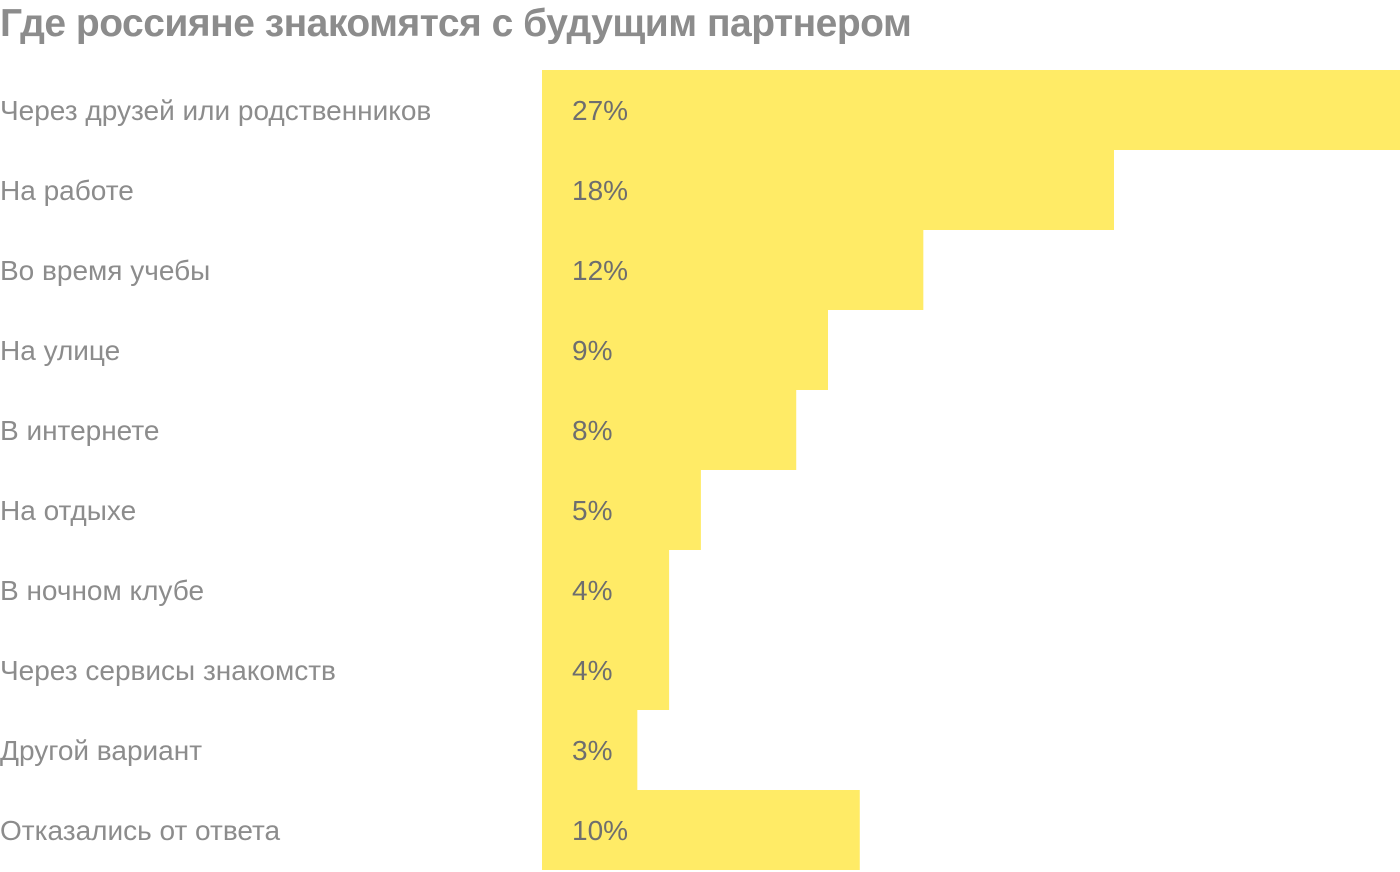  What do you see at coordinates (168, 670) in the screenshot?
I see `category-label-8: Через сервисы знакомств` at bounding box center [168, 670].